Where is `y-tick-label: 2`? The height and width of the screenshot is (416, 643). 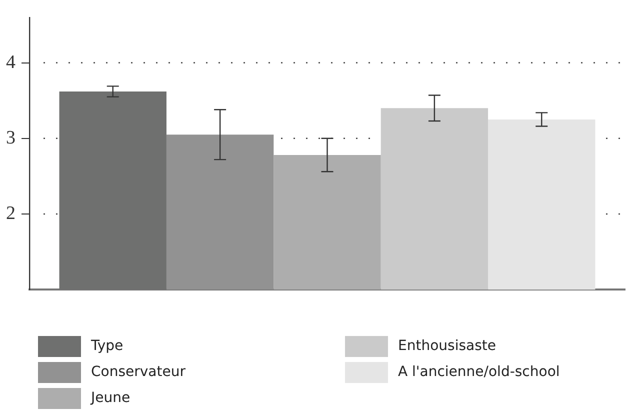
y-tick-label: 2 is located at coordinates (11, 213).